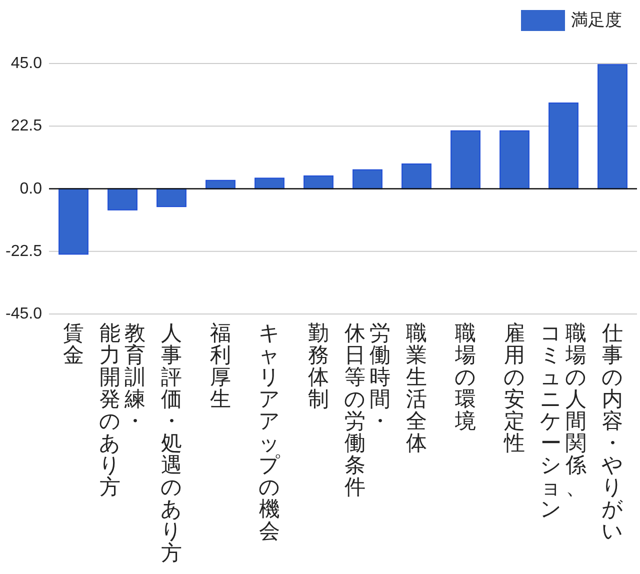 The image size is (640, 574). I want to click on x-tick-label: 職場の環境, so click(466, 377).